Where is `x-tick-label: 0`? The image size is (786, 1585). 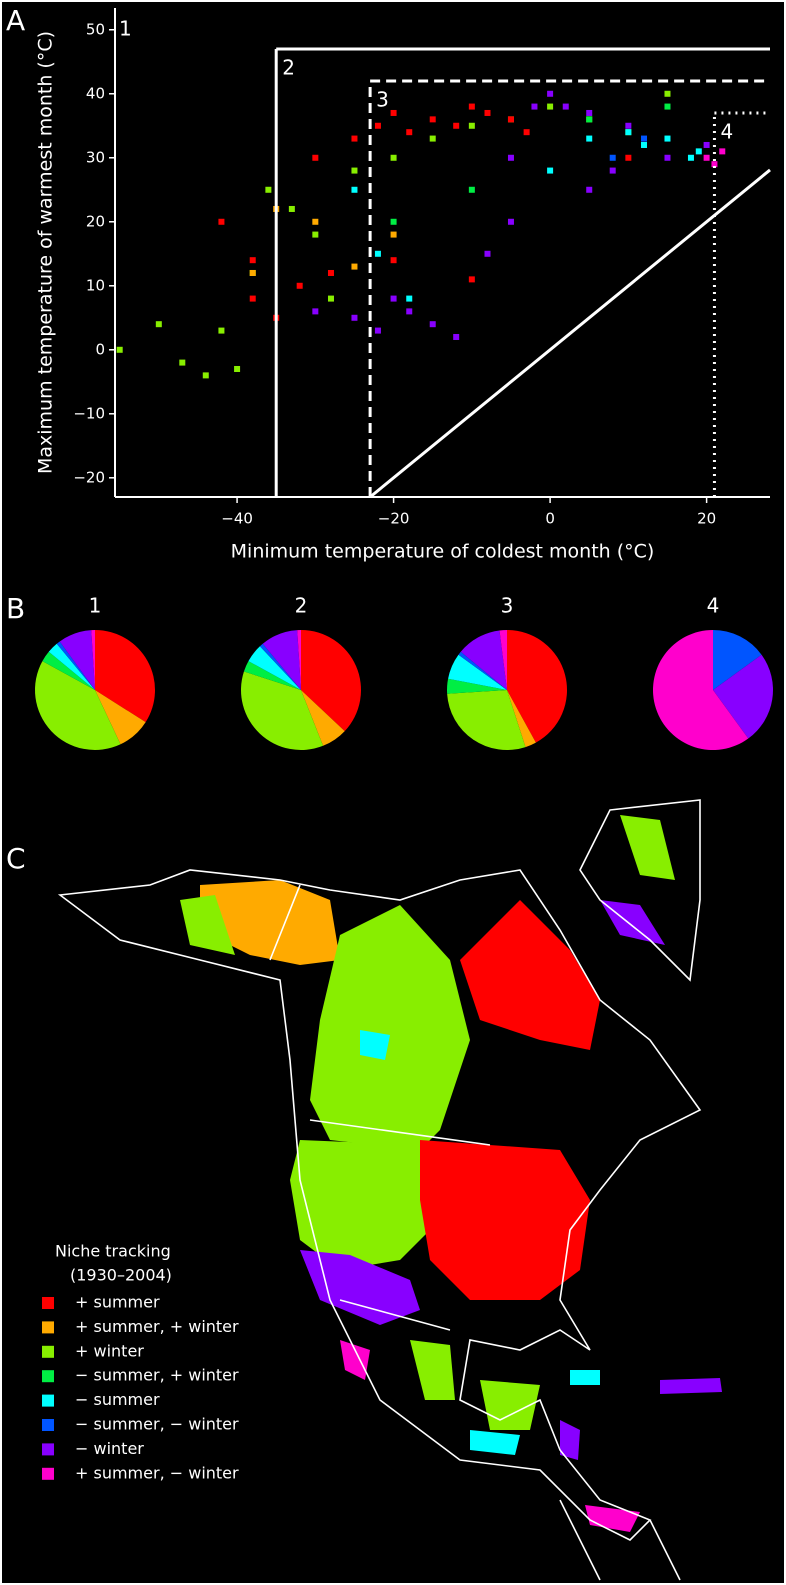 x-tick-label: 0 is located at coordinates (550, 519).